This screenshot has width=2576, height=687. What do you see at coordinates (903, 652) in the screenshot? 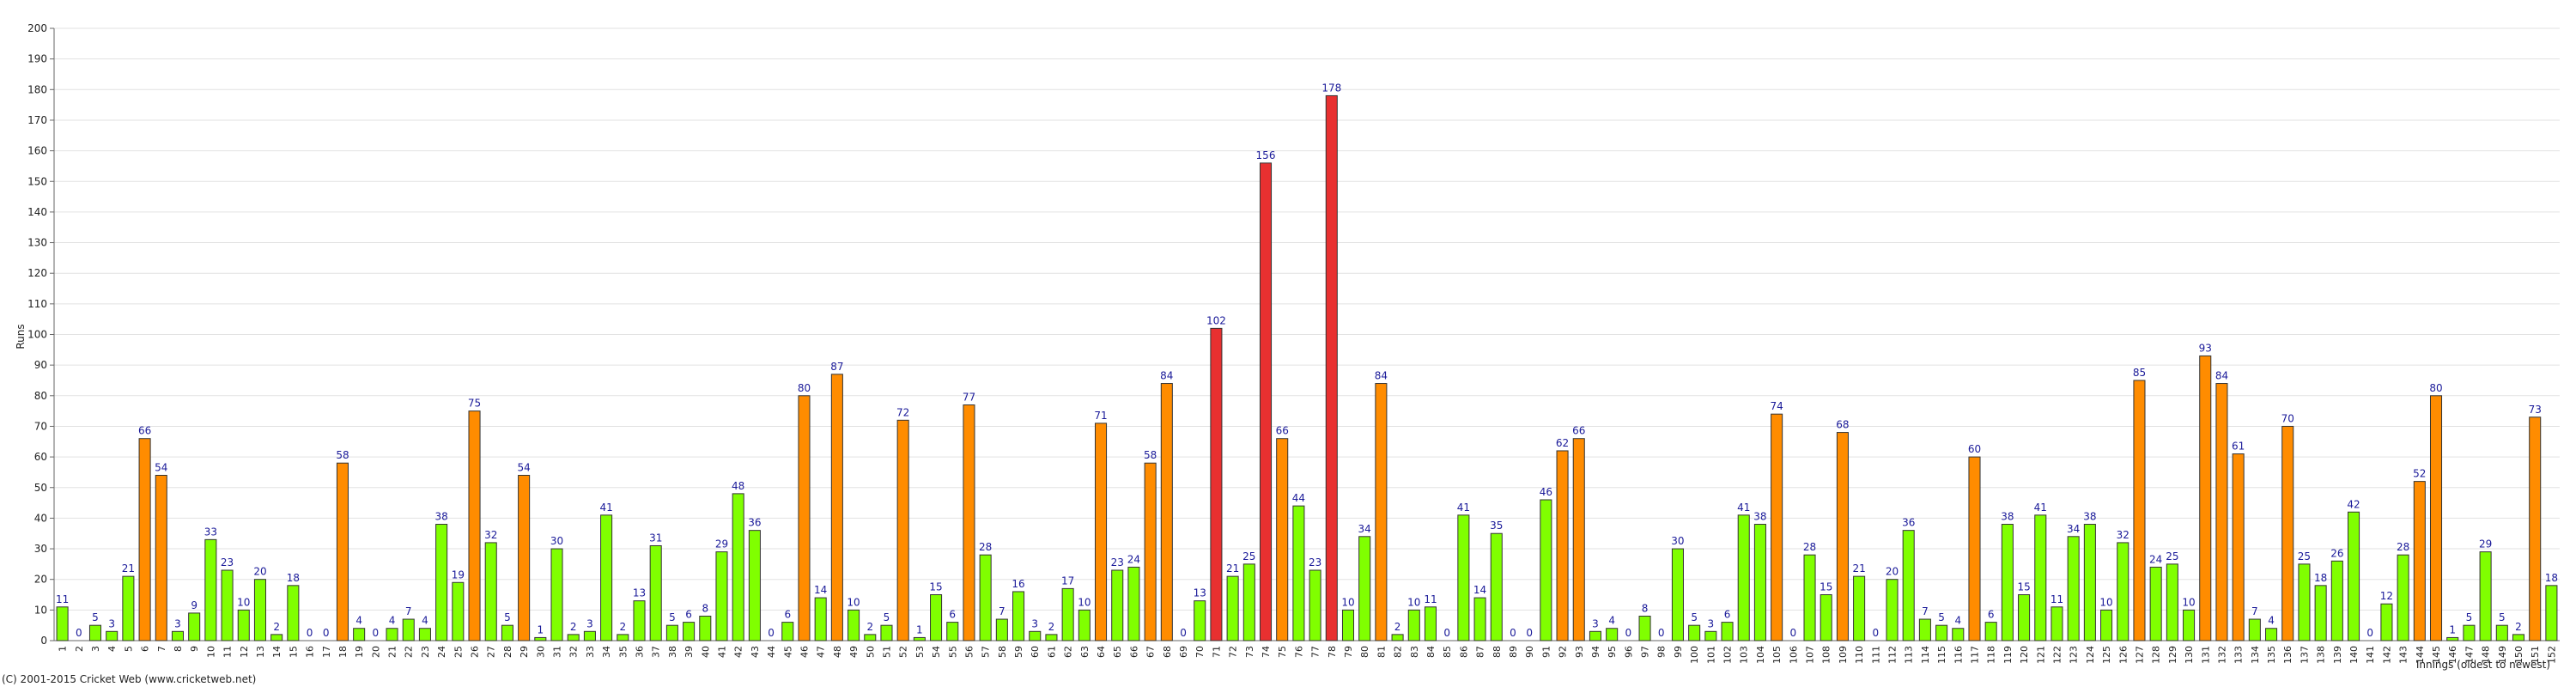
I see `x-tick-label: 52` at bounding box center [903, 652].